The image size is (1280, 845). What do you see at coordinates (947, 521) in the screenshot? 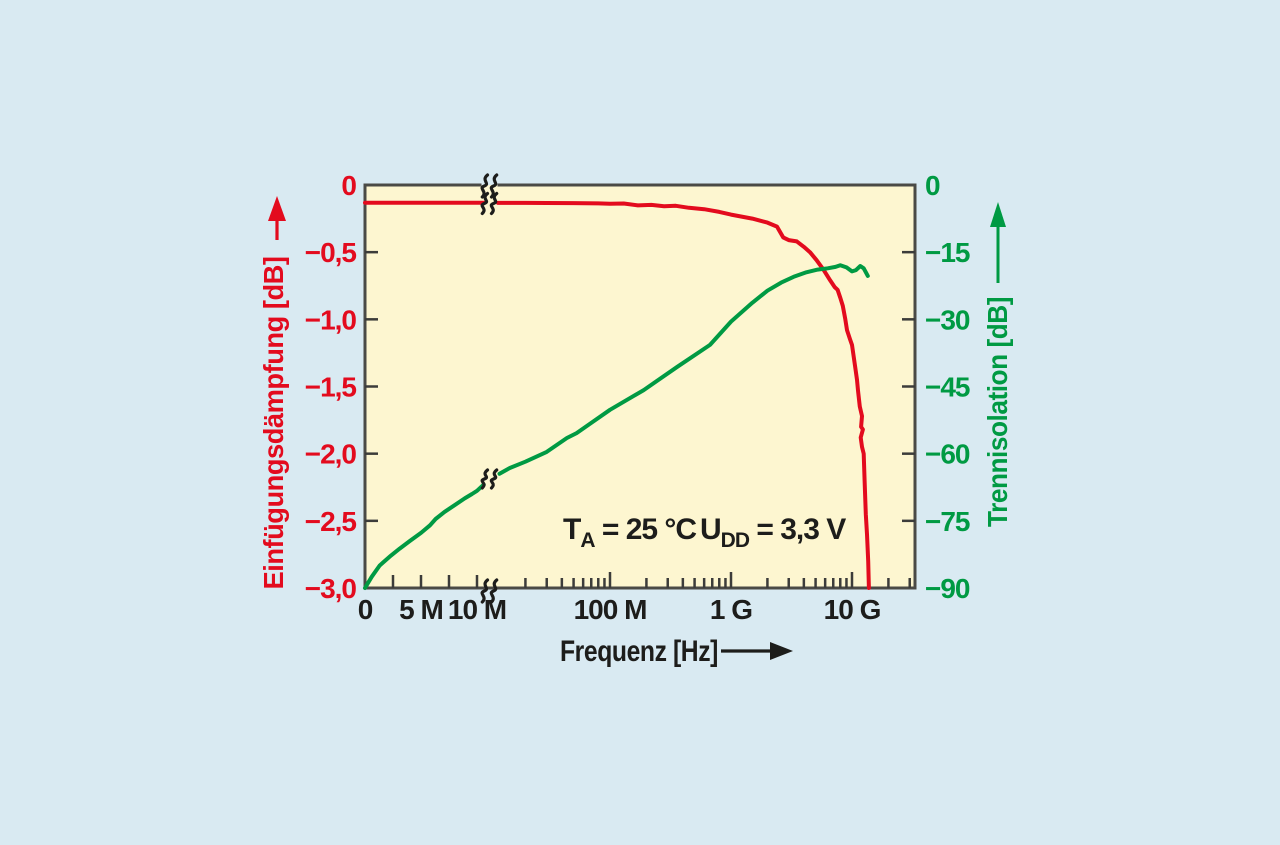
I see `right-axis-tick-label: −75` at bounding box center [947, 521].